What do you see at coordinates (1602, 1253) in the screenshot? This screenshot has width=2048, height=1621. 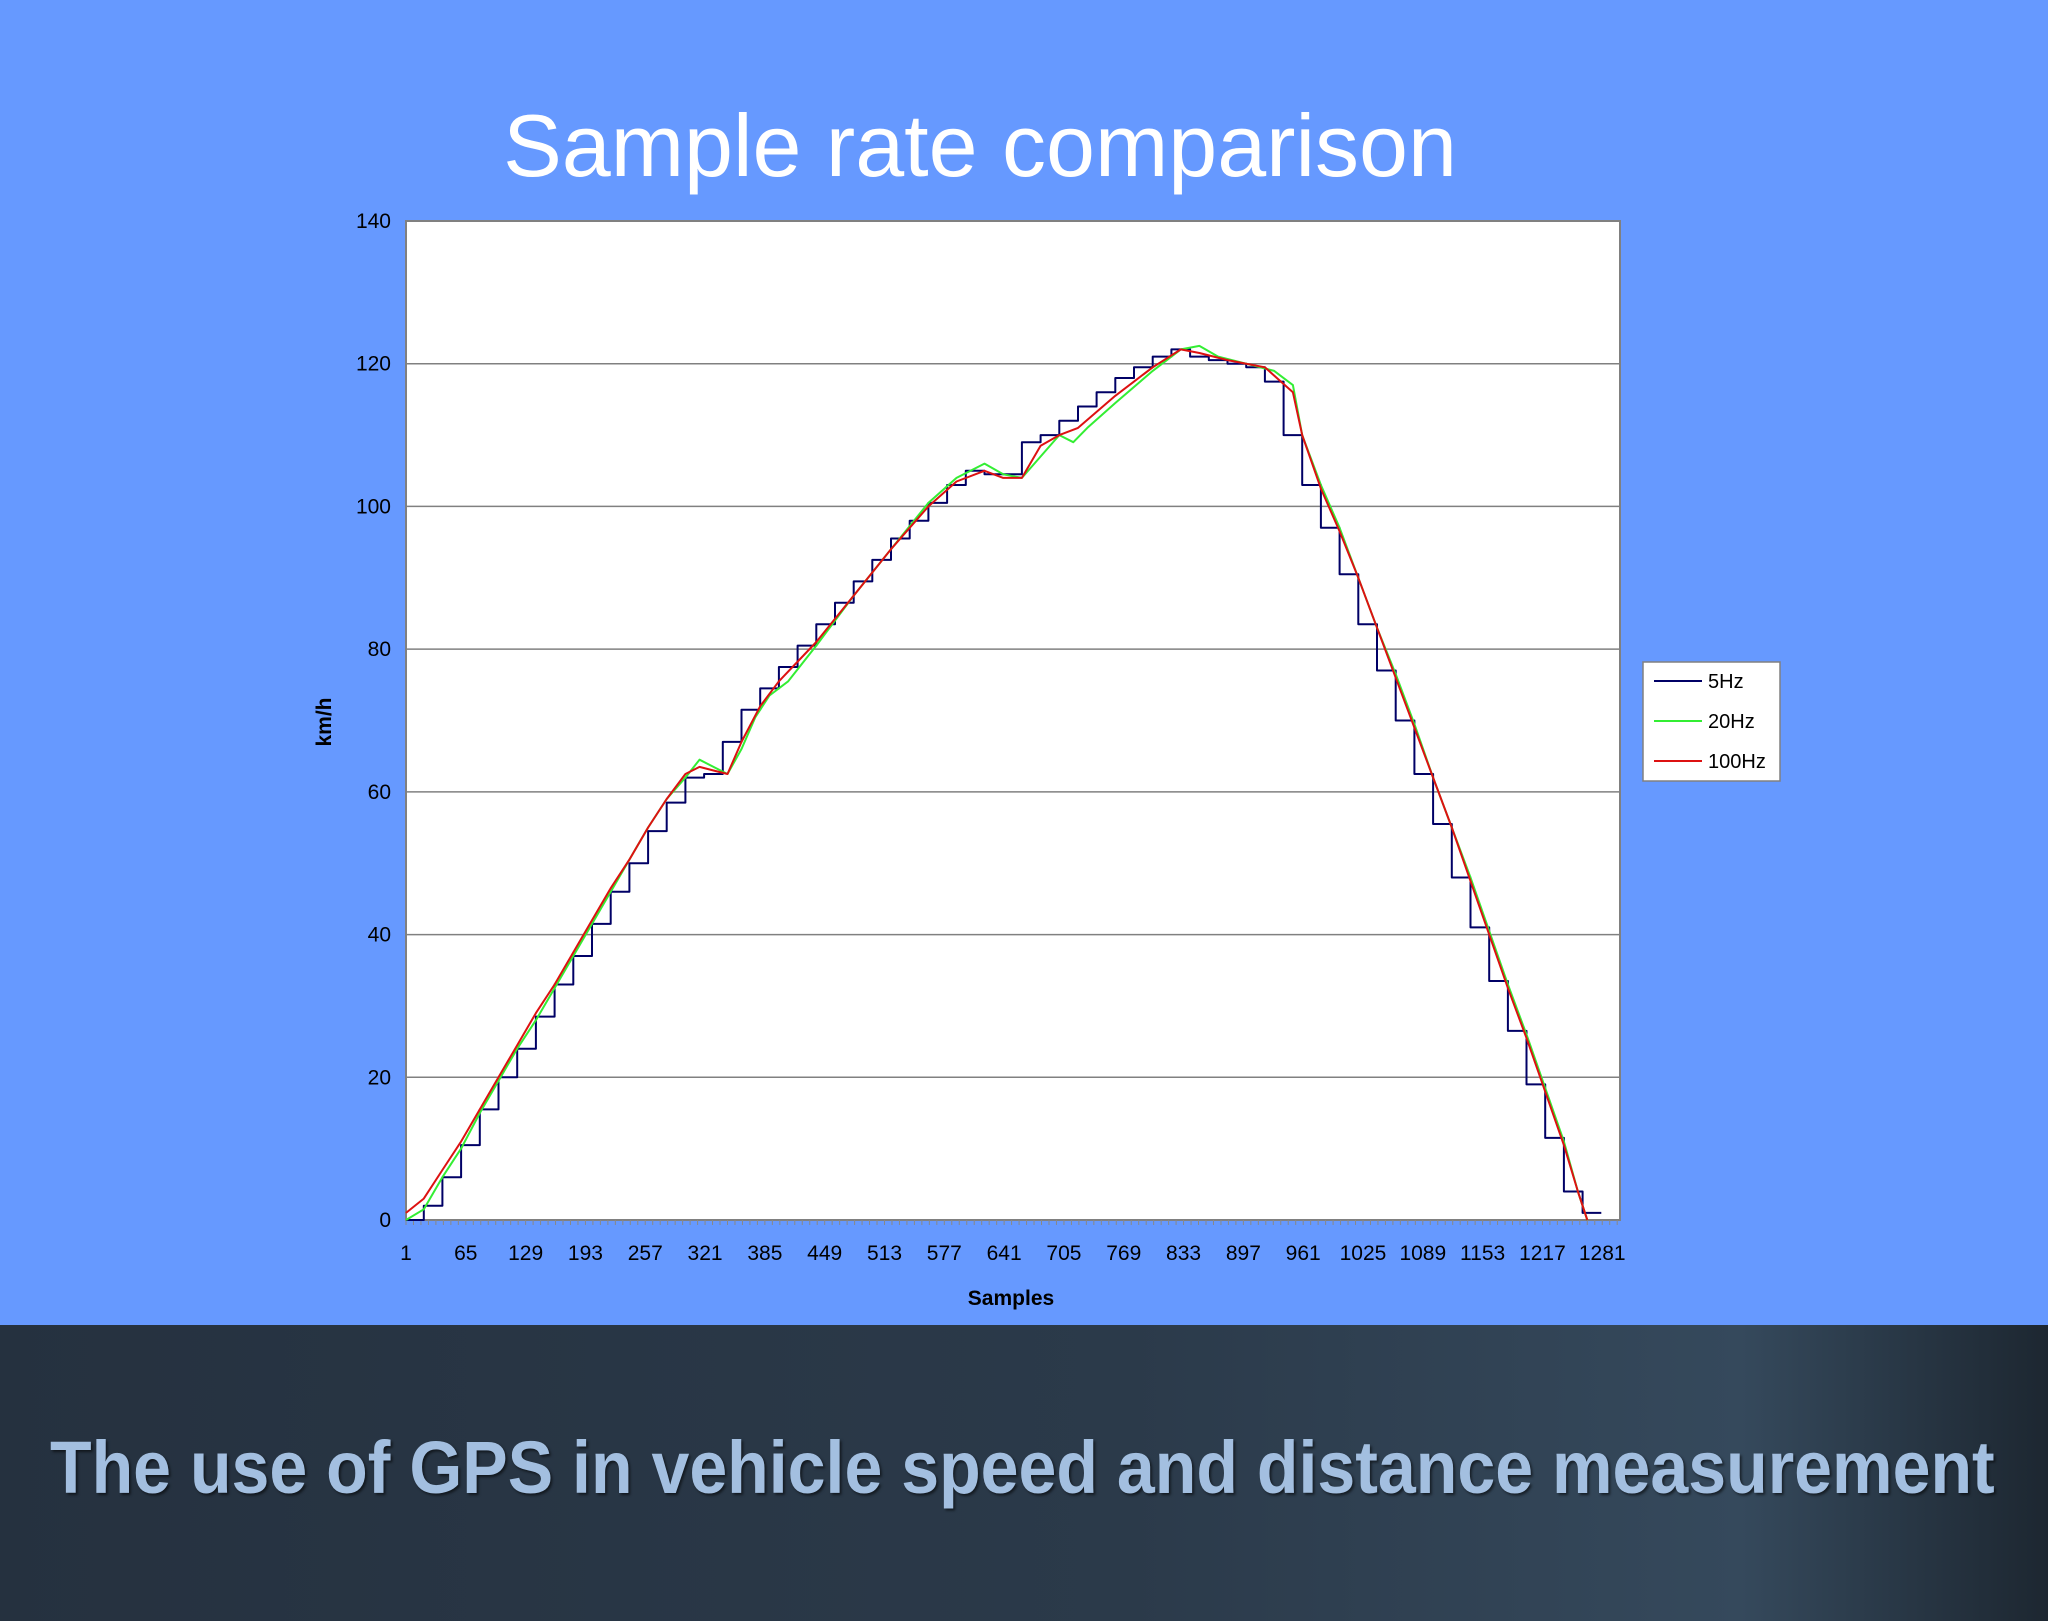 I see `x-tick-label: 1281` at bounding box center [1602, 1253].